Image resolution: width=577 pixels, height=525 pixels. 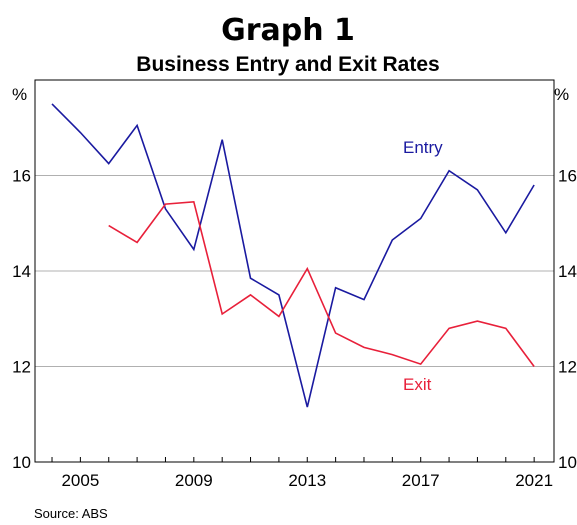 What do you see at coordinates (21, 176) in the screenshot?
I see `y-tick-label-left: 16` at bounding box center [21, 176].